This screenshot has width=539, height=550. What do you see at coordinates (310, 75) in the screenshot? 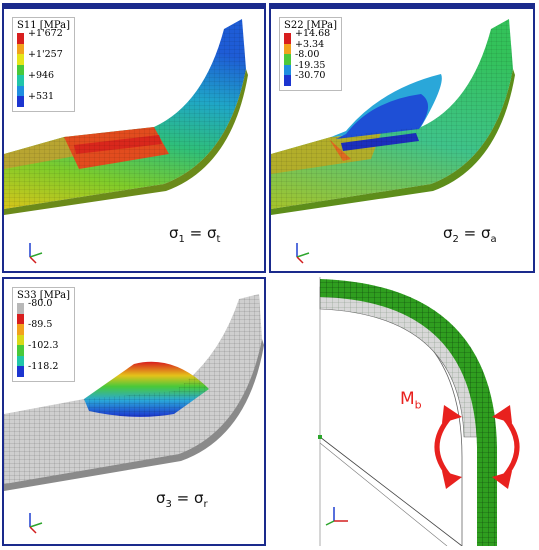
I see `legend-value: -30.70` at bounding box center [310, 75].